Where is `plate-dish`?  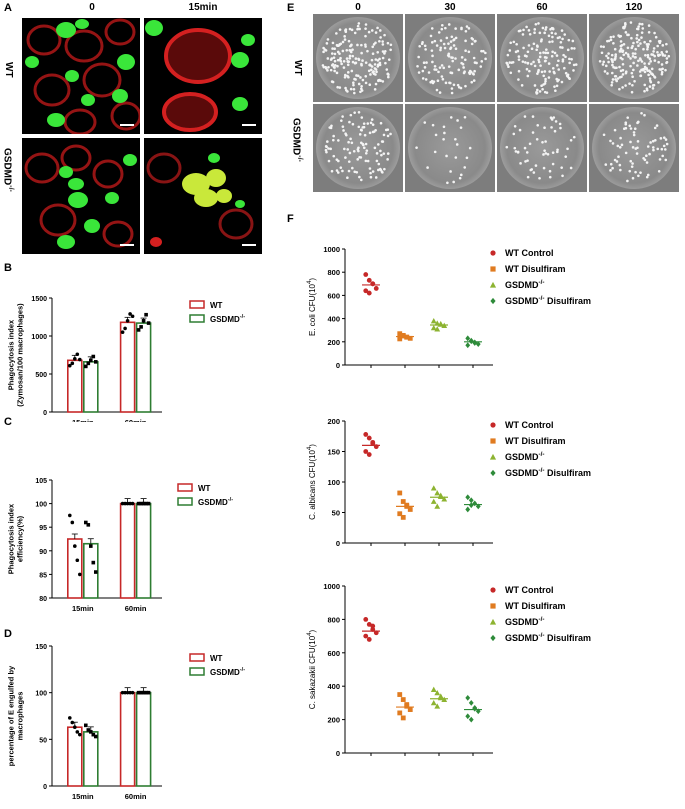 plate-dish is located at coordinates (450, 58).